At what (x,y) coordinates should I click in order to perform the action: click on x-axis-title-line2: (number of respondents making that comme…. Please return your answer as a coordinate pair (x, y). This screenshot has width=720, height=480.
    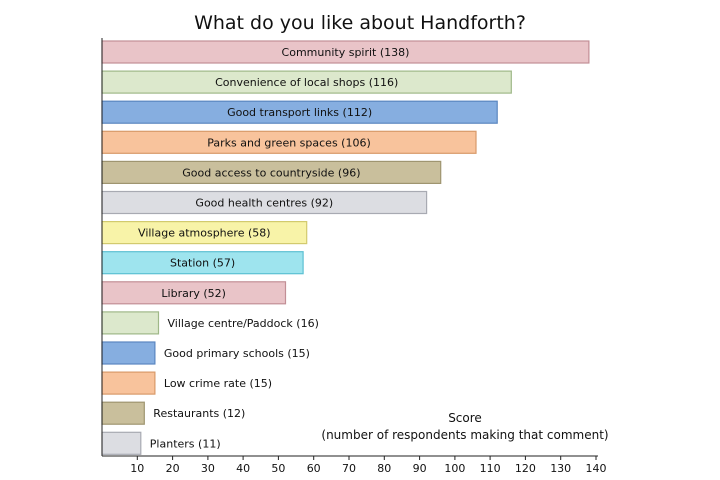
    Looking at the image, I should click on (464, 435).